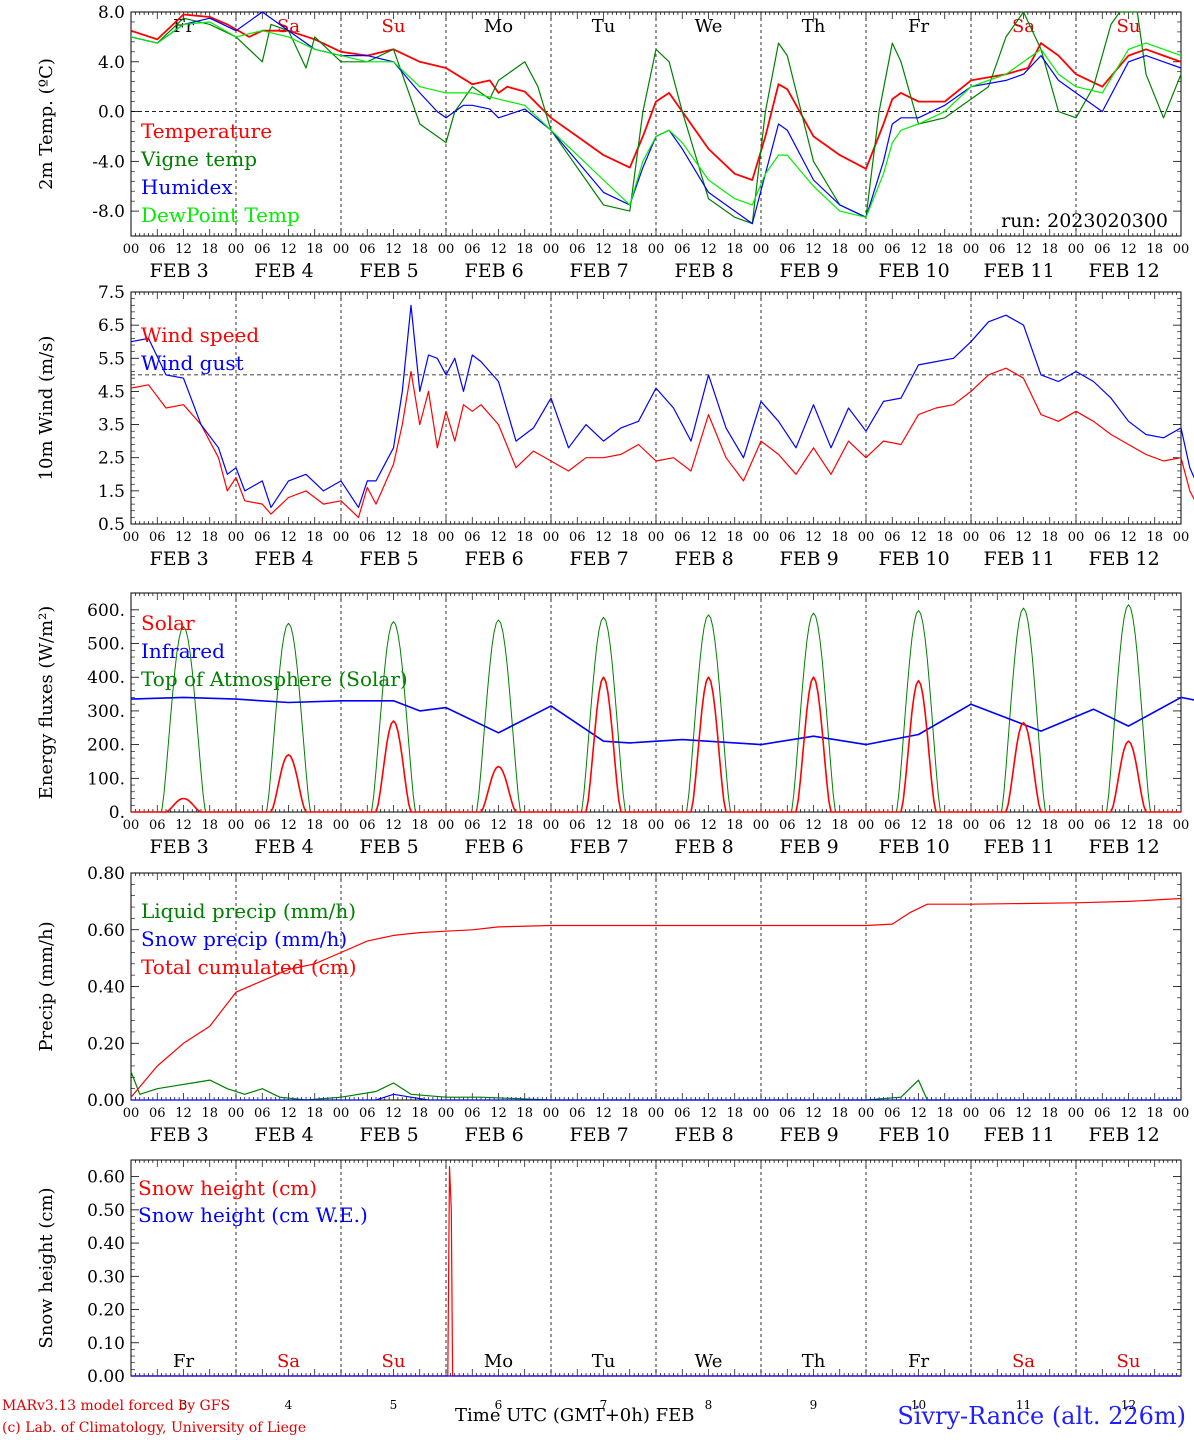 This screenshot has height=1440, width=1194. What do you see at coordinates (914, 271) in the screenshot?
I see `x-date-label: FEB 10` at bounding box center [914, 271].